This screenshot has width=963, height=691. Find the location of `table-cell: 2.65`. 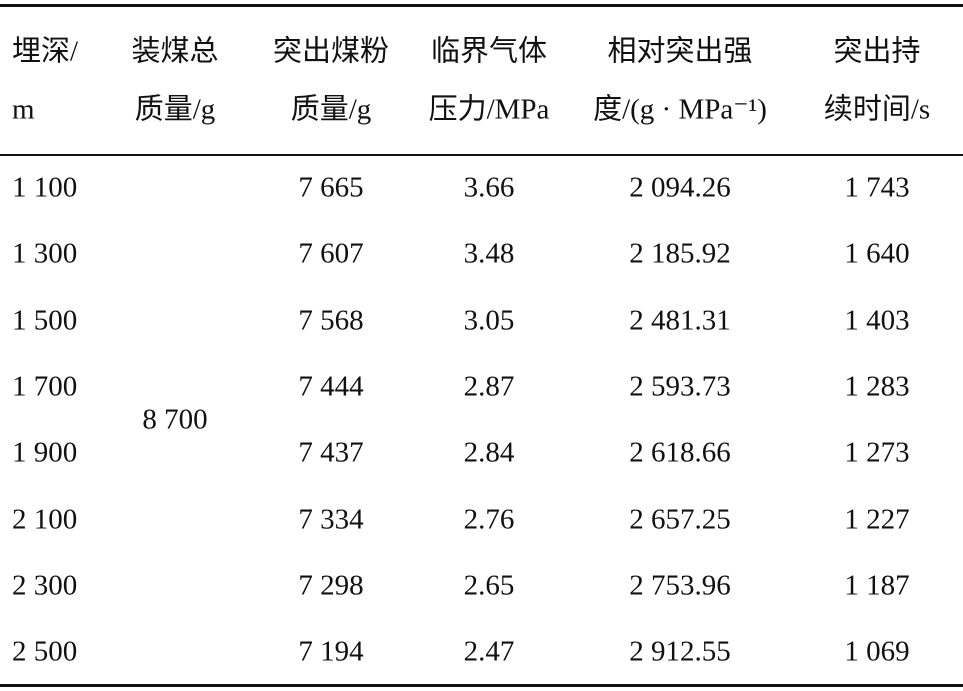

table-cell: 2.65 is located at coordinates (489, 585).